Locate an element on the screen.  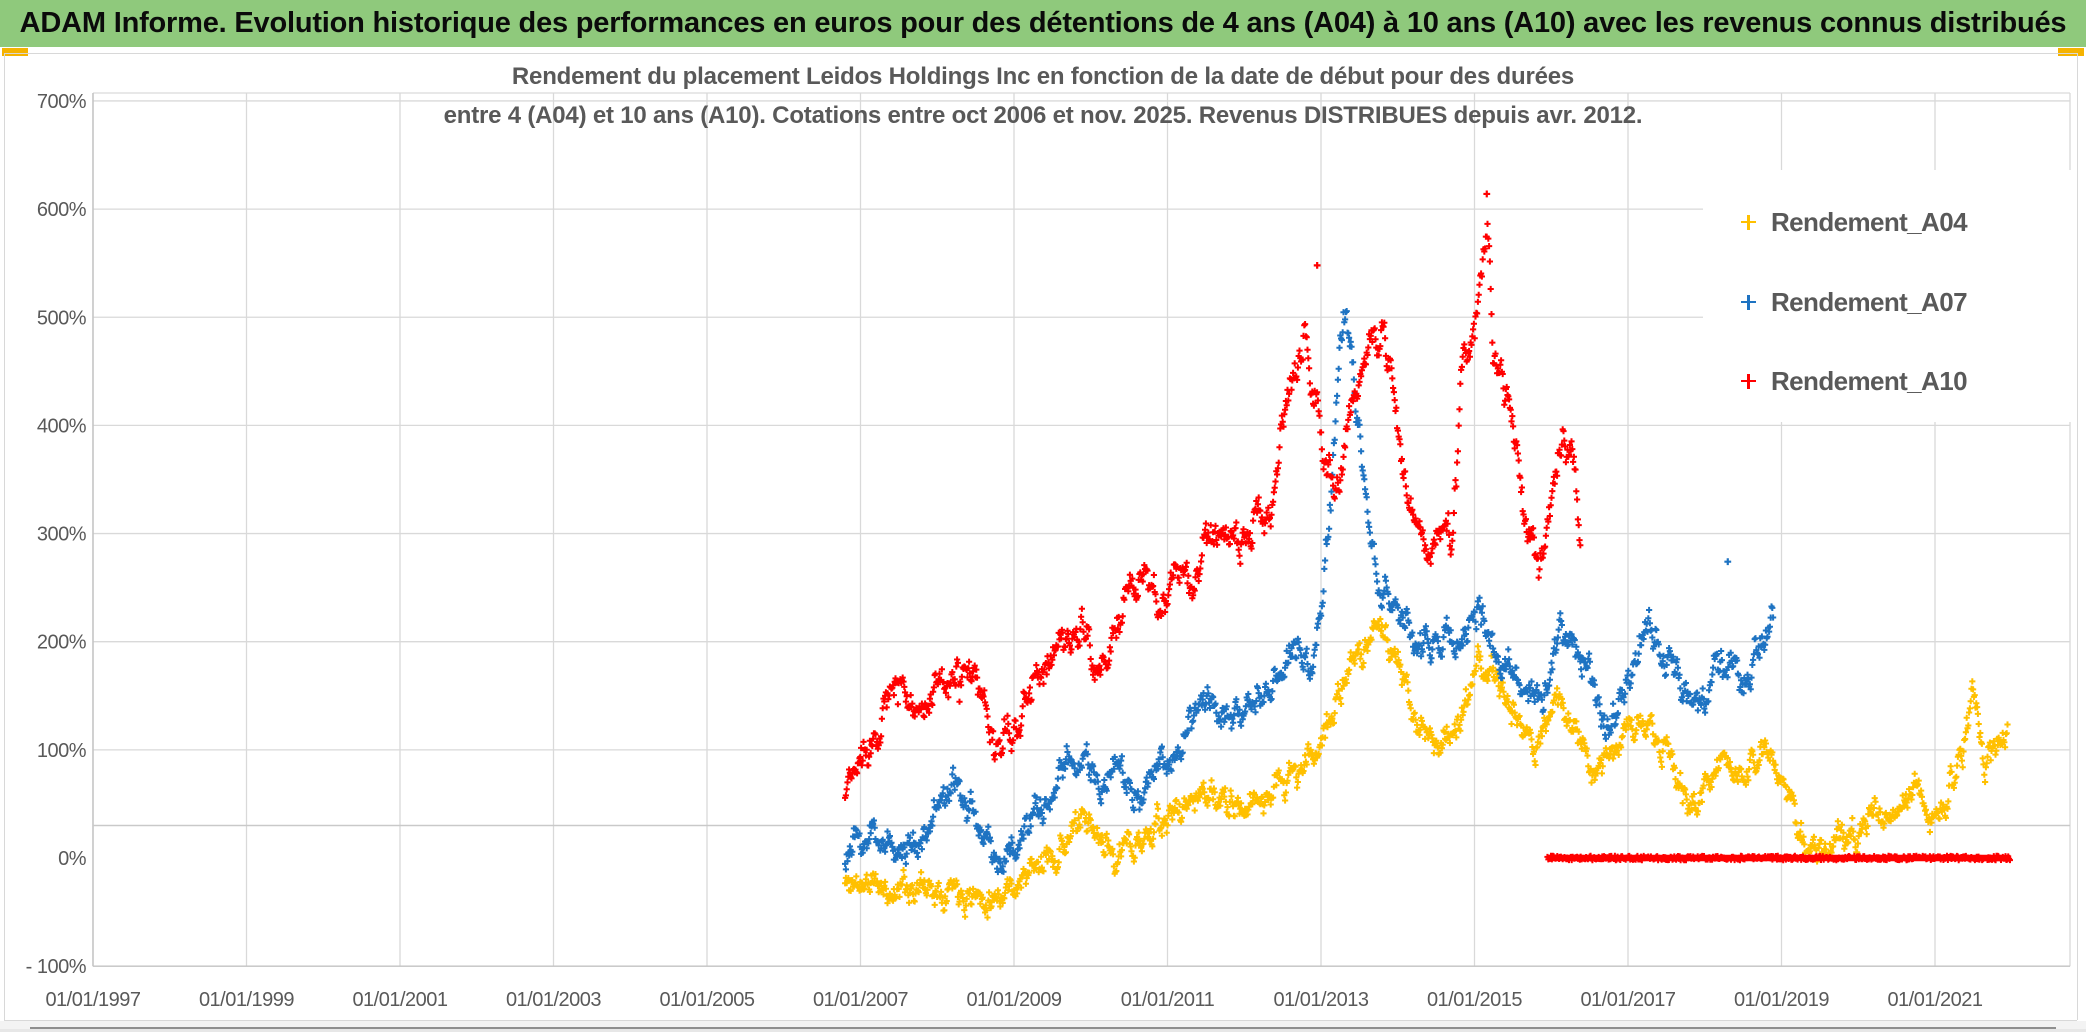
y-tick-label: - 100% is located at coordinates (56, 967).